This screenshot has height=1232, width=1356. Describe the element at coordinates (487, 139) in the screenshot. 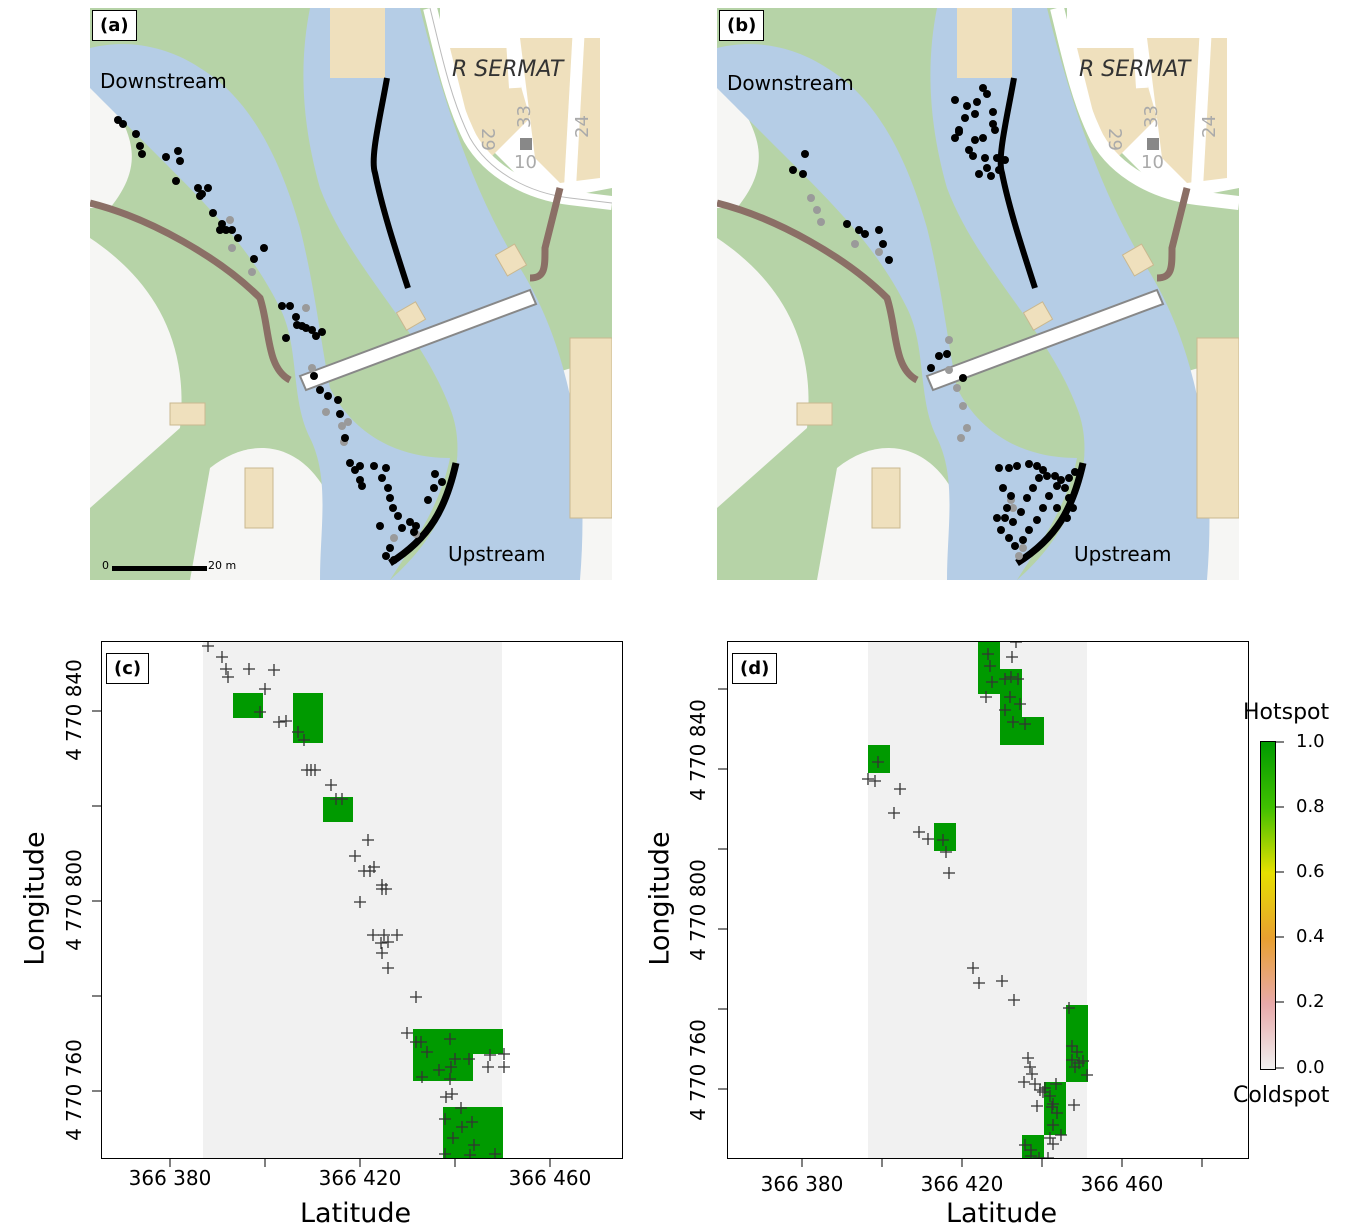

I see `svg-text: 29` at that location.